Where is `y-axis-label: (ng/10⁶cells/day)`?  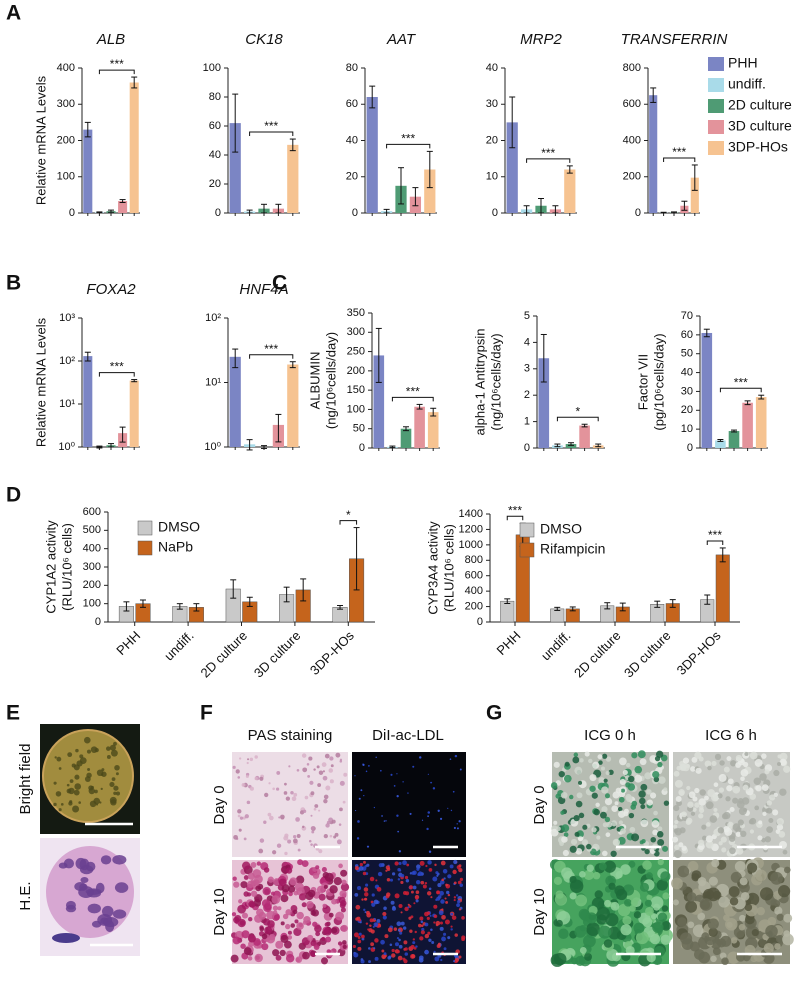
y-axis-label: (ng/10⁶cells/day) is located at coordinates (495, 381).